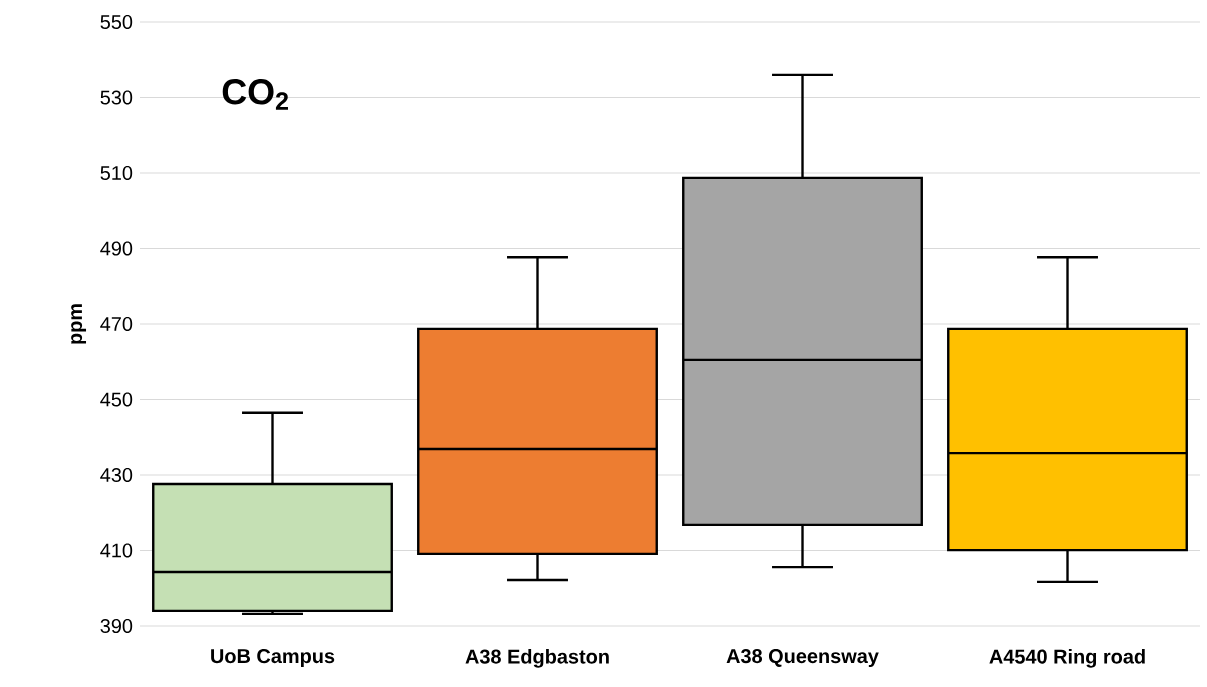 Image resolution: width=1207 pixels, height=687 pixels. What do you see at coordinates (116, 626) in the screenshot?
I see `y-tick-label: 390` at bounding box center [116, 626].